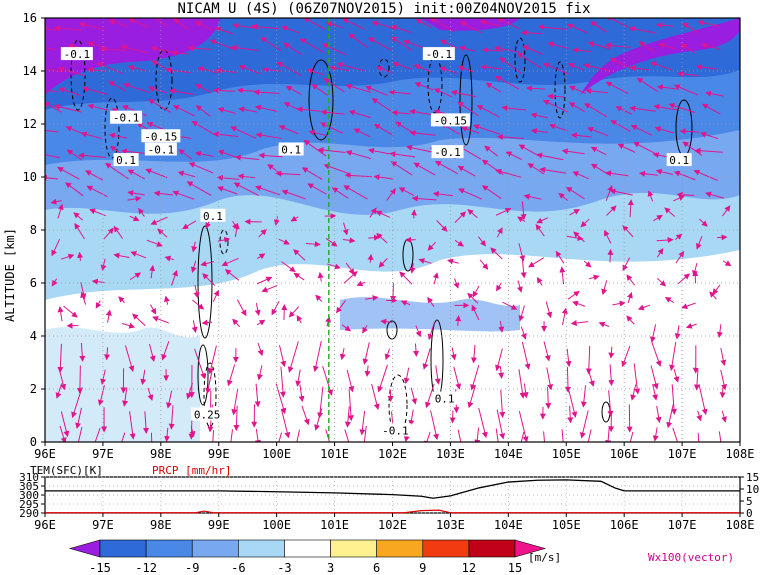 The image size is (767, 575). What do you see at coordinates (422, 568) in the screenshot?
I see `colorbar-tick-label: 9` at bounding box center [422, 568].